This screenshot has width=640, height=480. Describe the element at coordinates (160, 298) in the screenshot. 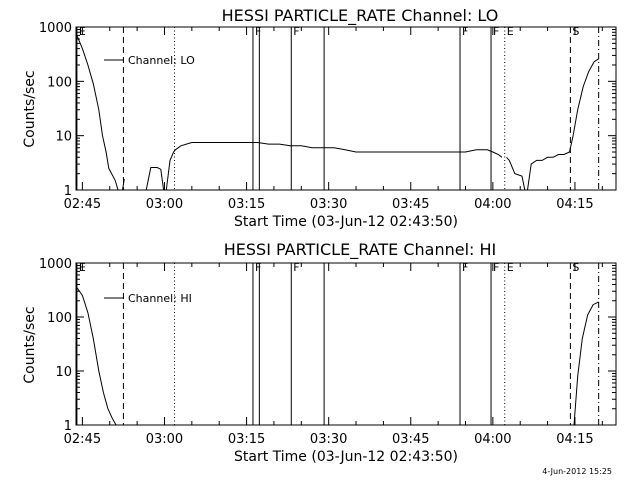

I see `legend-label: Channel: HI` at that location.